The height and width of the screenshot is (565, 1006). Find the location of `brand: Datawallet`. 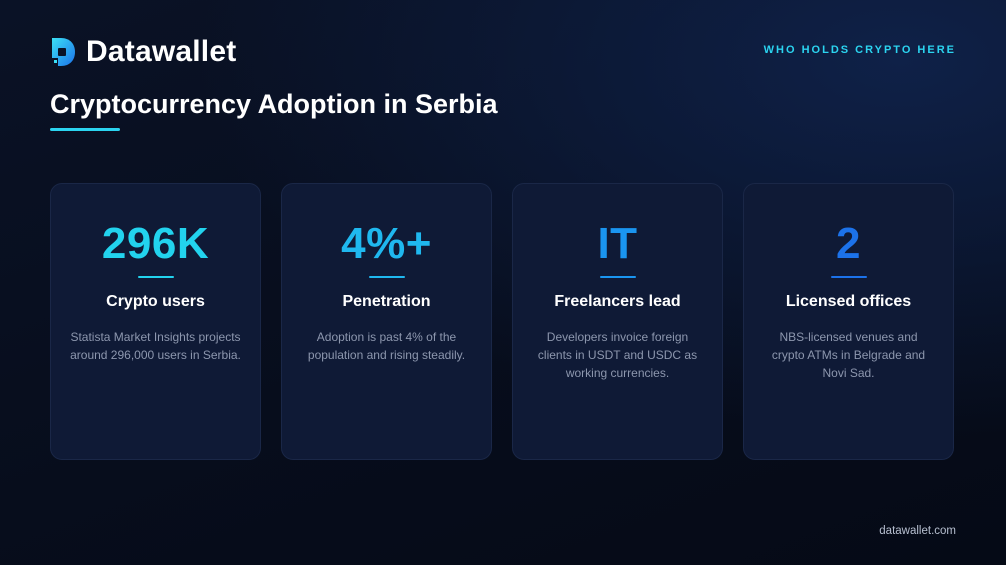

brand: Datawallet is located at coordinates (143, 52).